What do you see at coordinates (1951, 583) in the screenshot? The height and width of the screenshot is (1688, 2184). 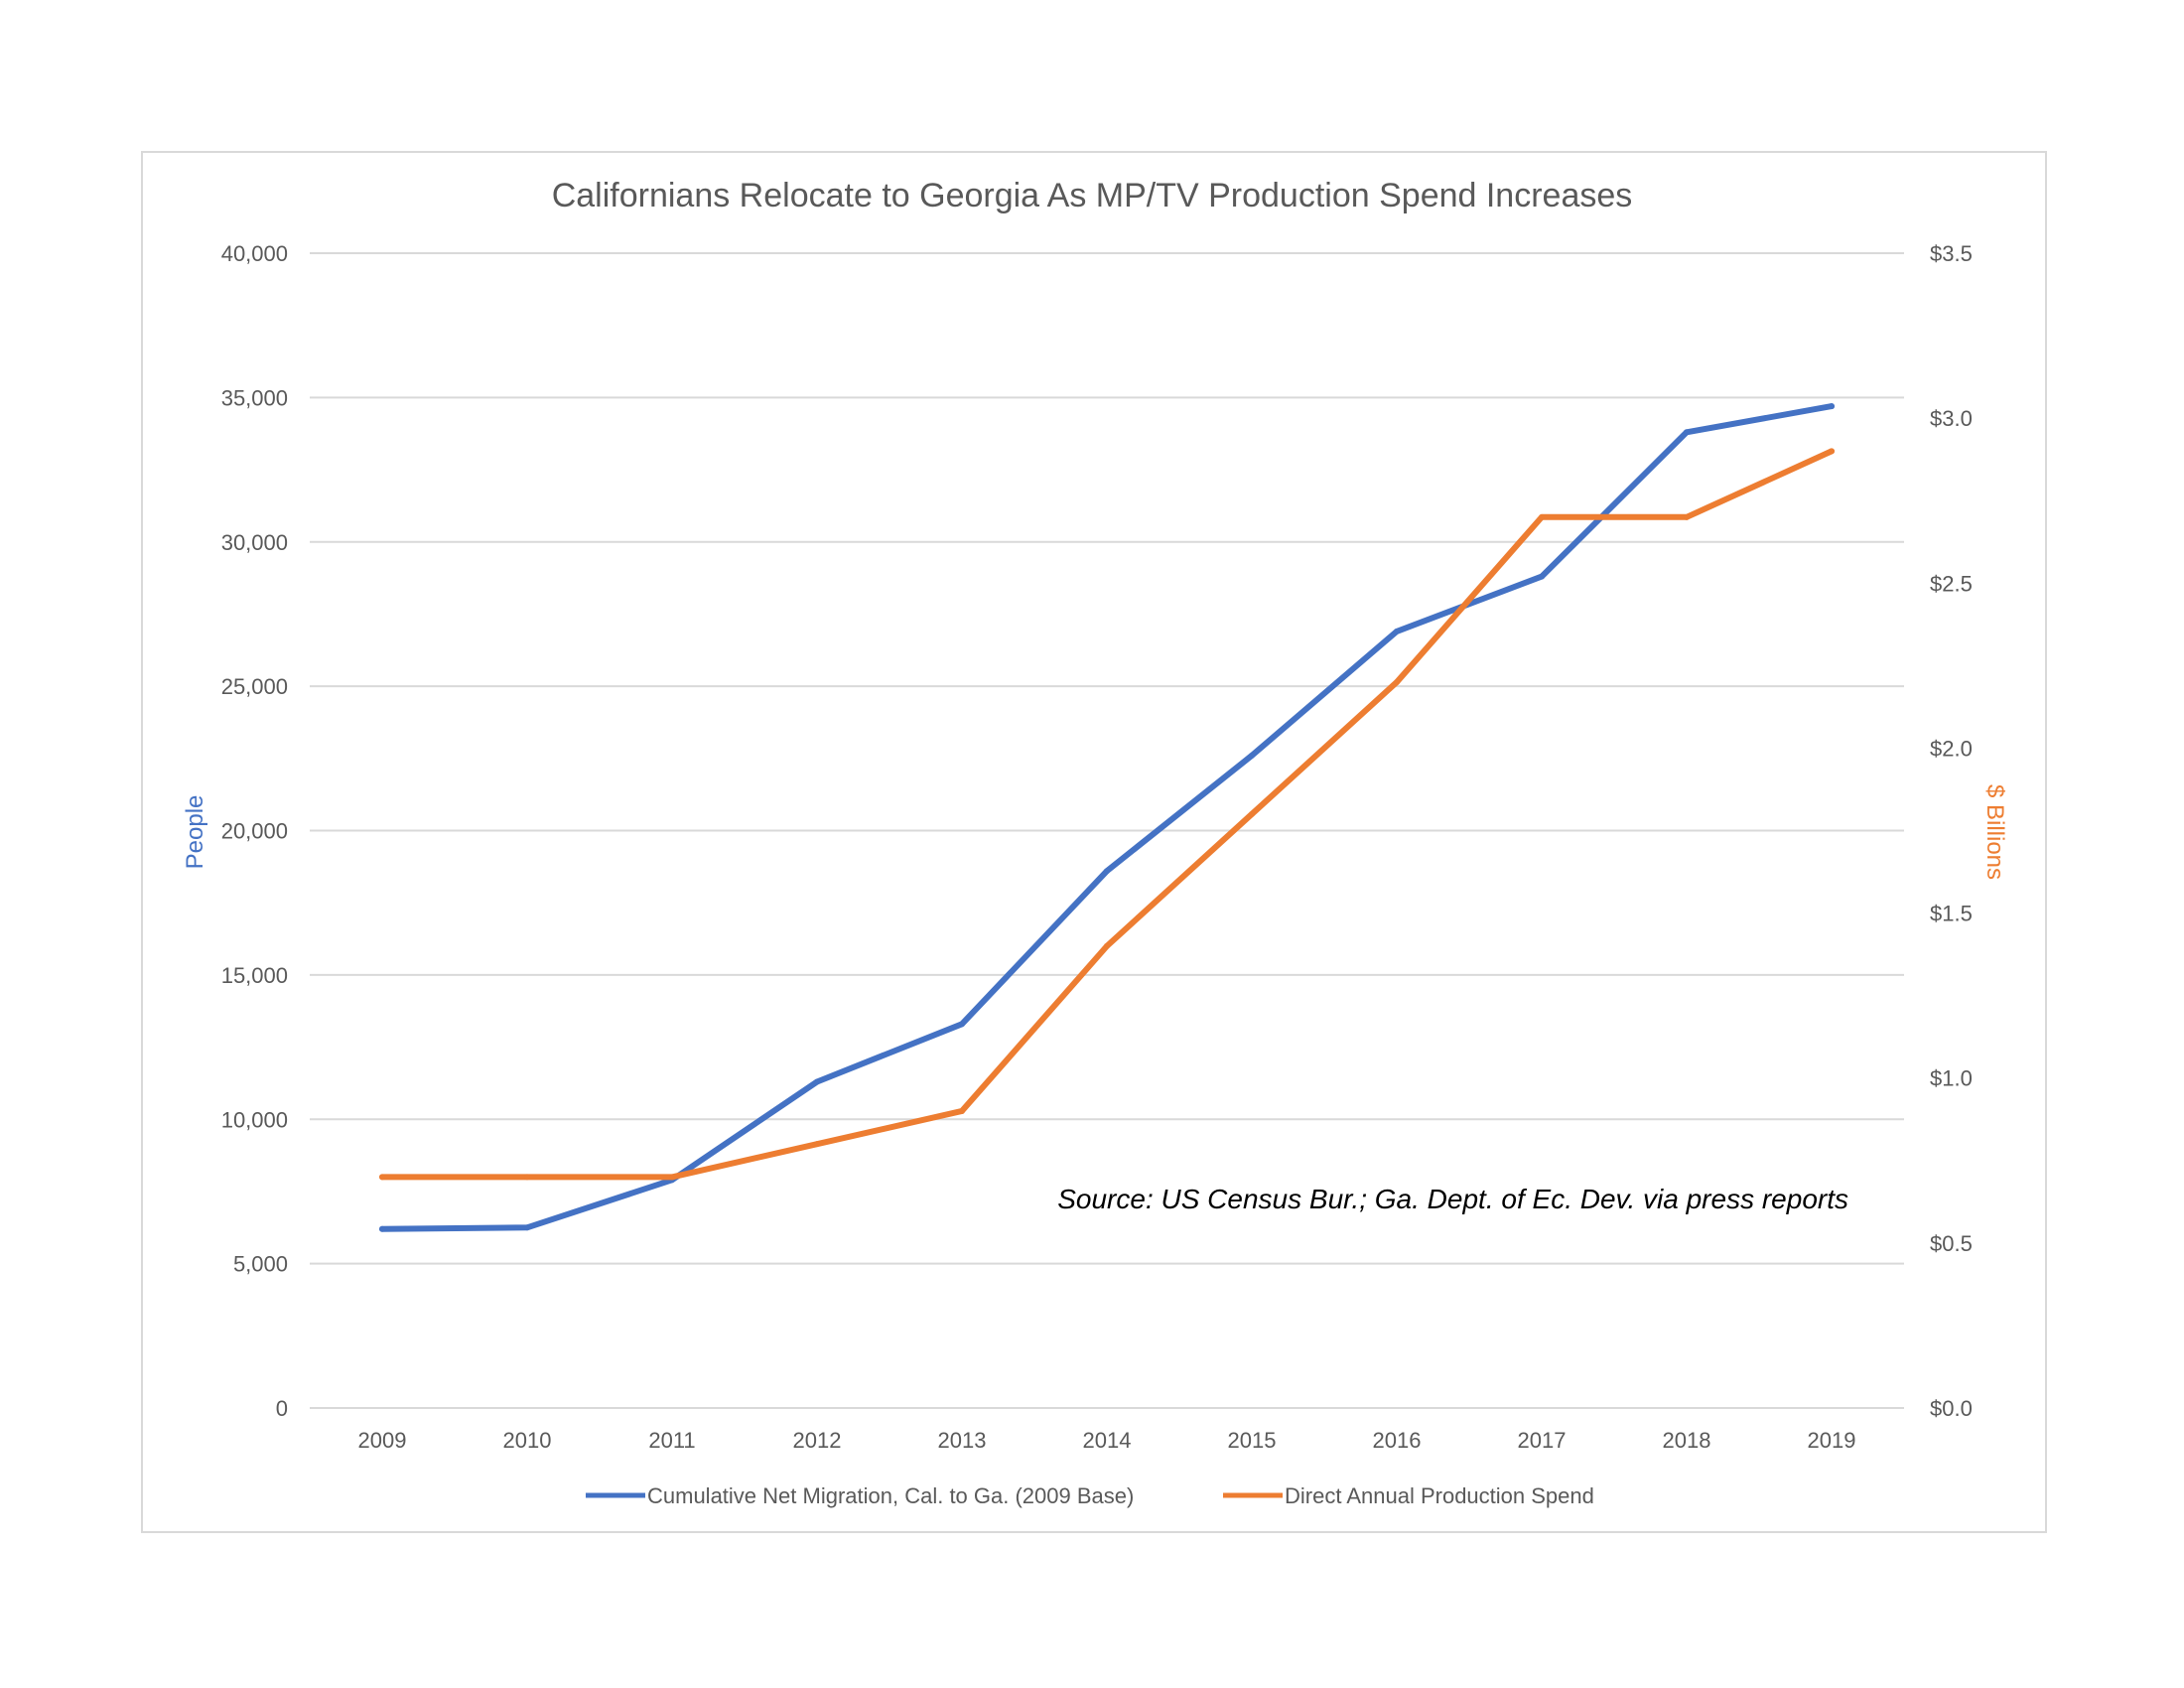 I see `right-tick-label: $2.5` at bounding box center [1951, 583].